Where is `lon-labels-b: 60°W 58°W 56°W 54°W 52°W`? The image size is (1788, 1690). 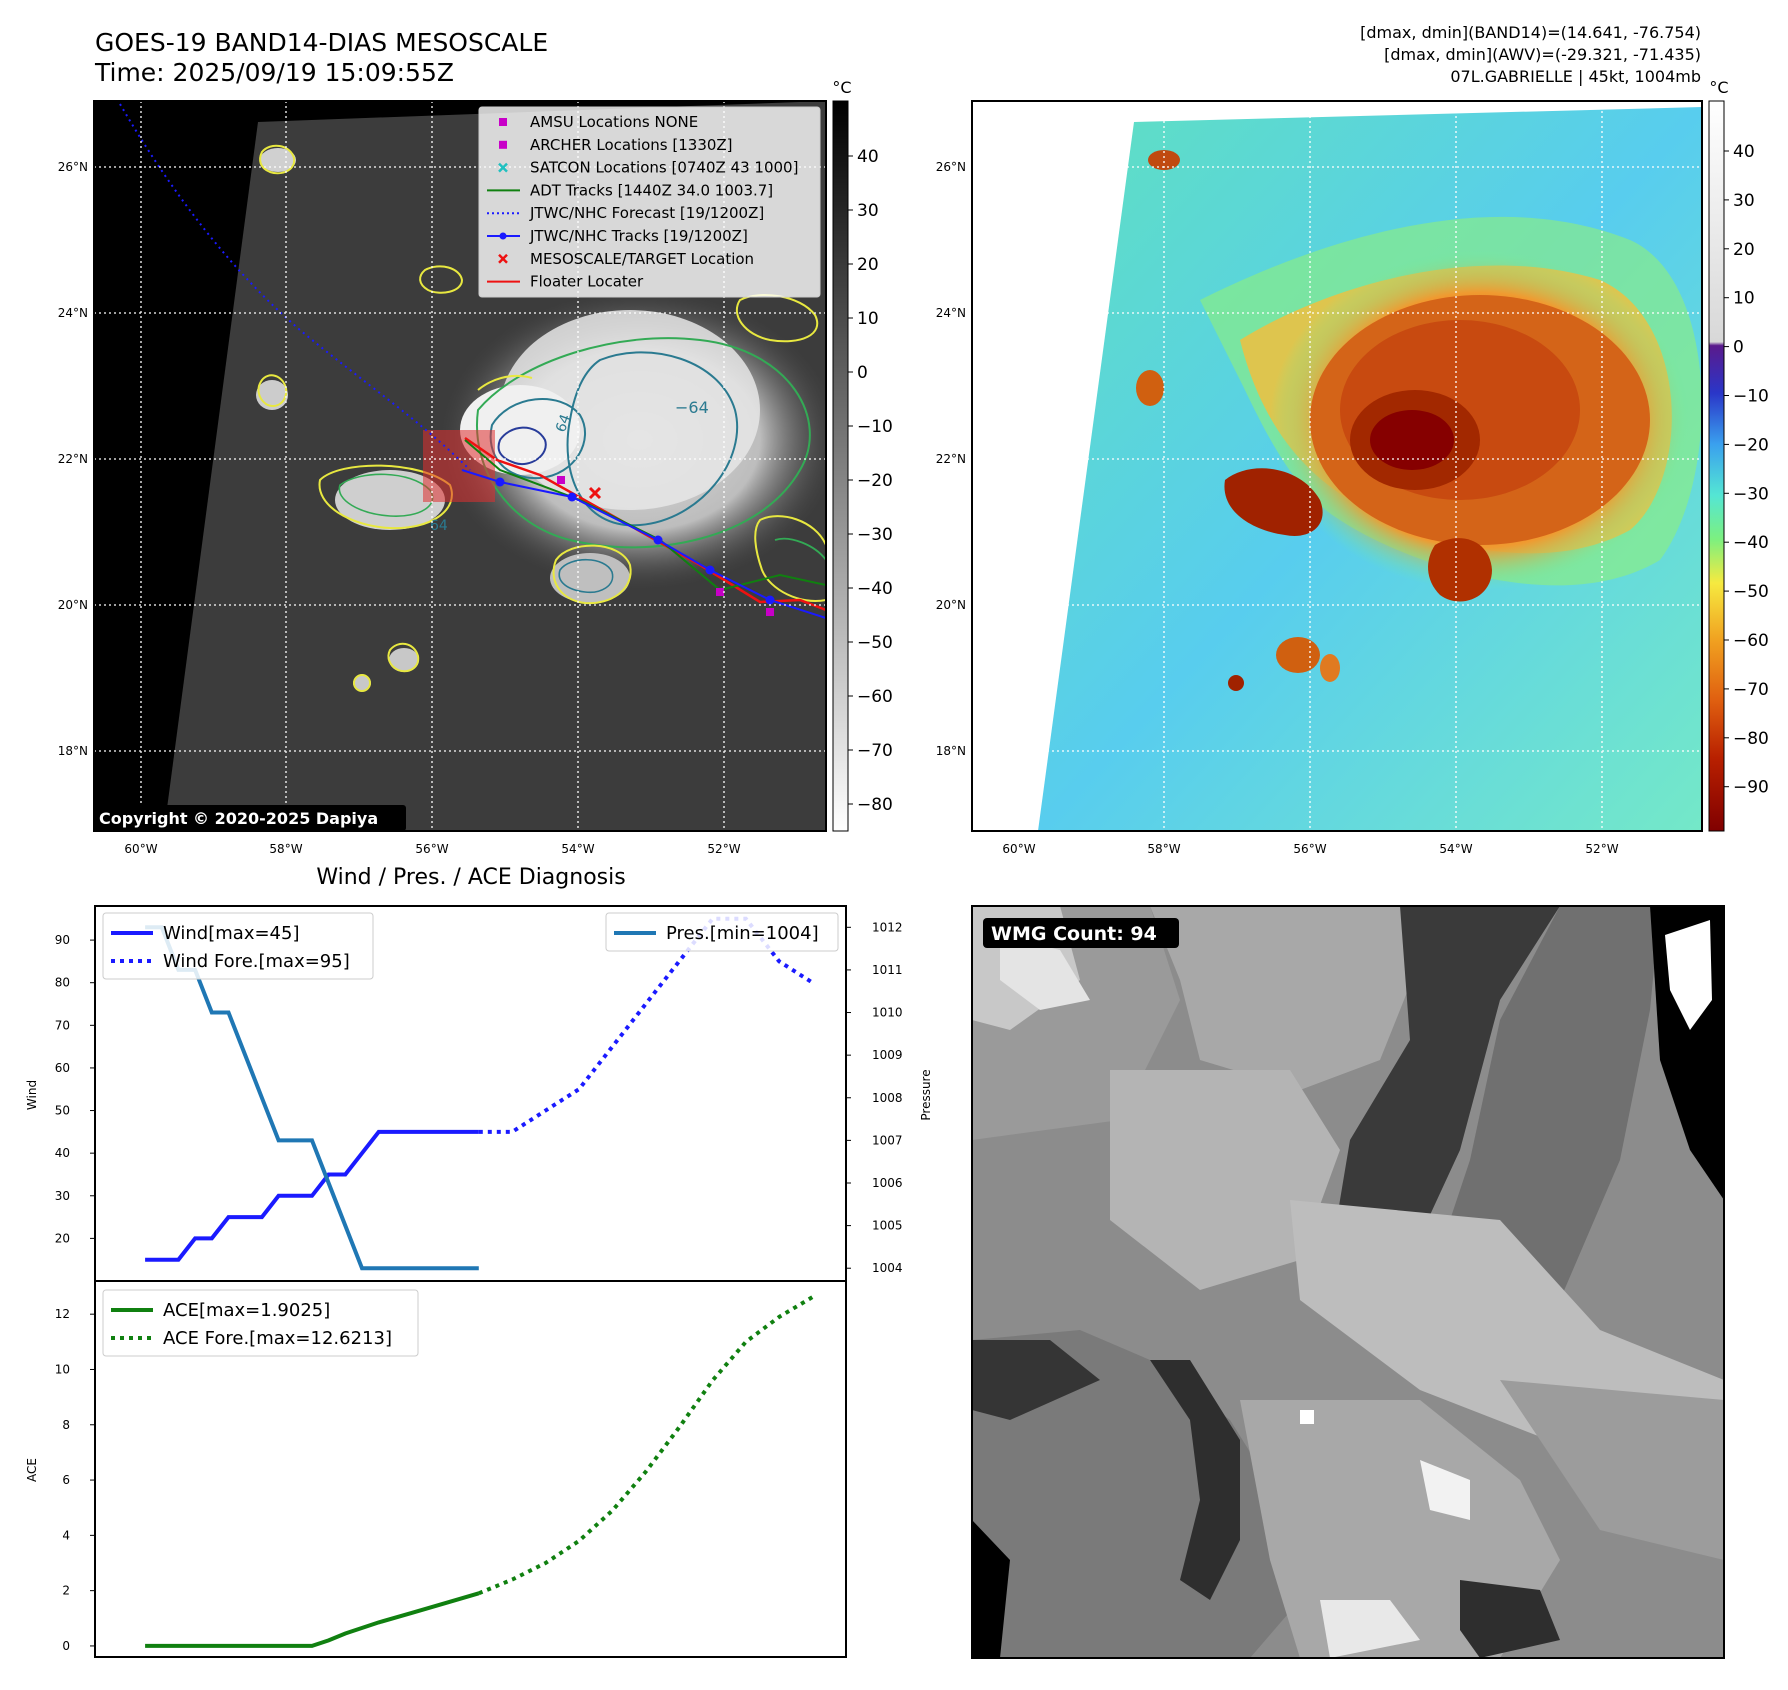 lon-labels-b: 60°W 58°W 56°W 54°W 52°W is located at coordinates (1310, 849).